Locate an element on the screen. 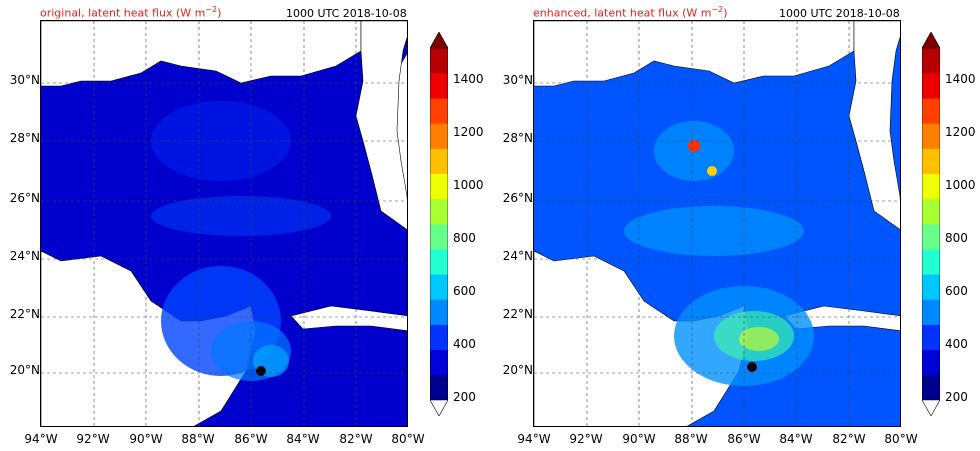 The image size is (980, 451). left-lon-label-84: 84°W is located at coordinates (303, 439).